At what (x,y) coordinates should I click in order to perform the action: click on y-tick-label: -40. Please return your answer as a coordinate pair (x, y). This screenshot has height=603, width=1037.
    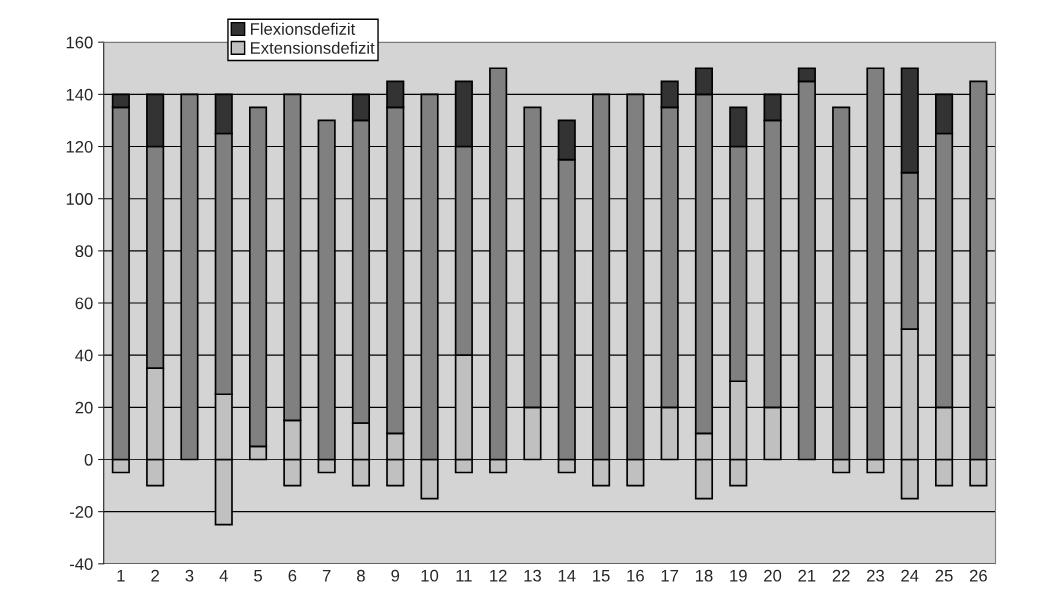
    Looking at the image, I should click on (81, 564).